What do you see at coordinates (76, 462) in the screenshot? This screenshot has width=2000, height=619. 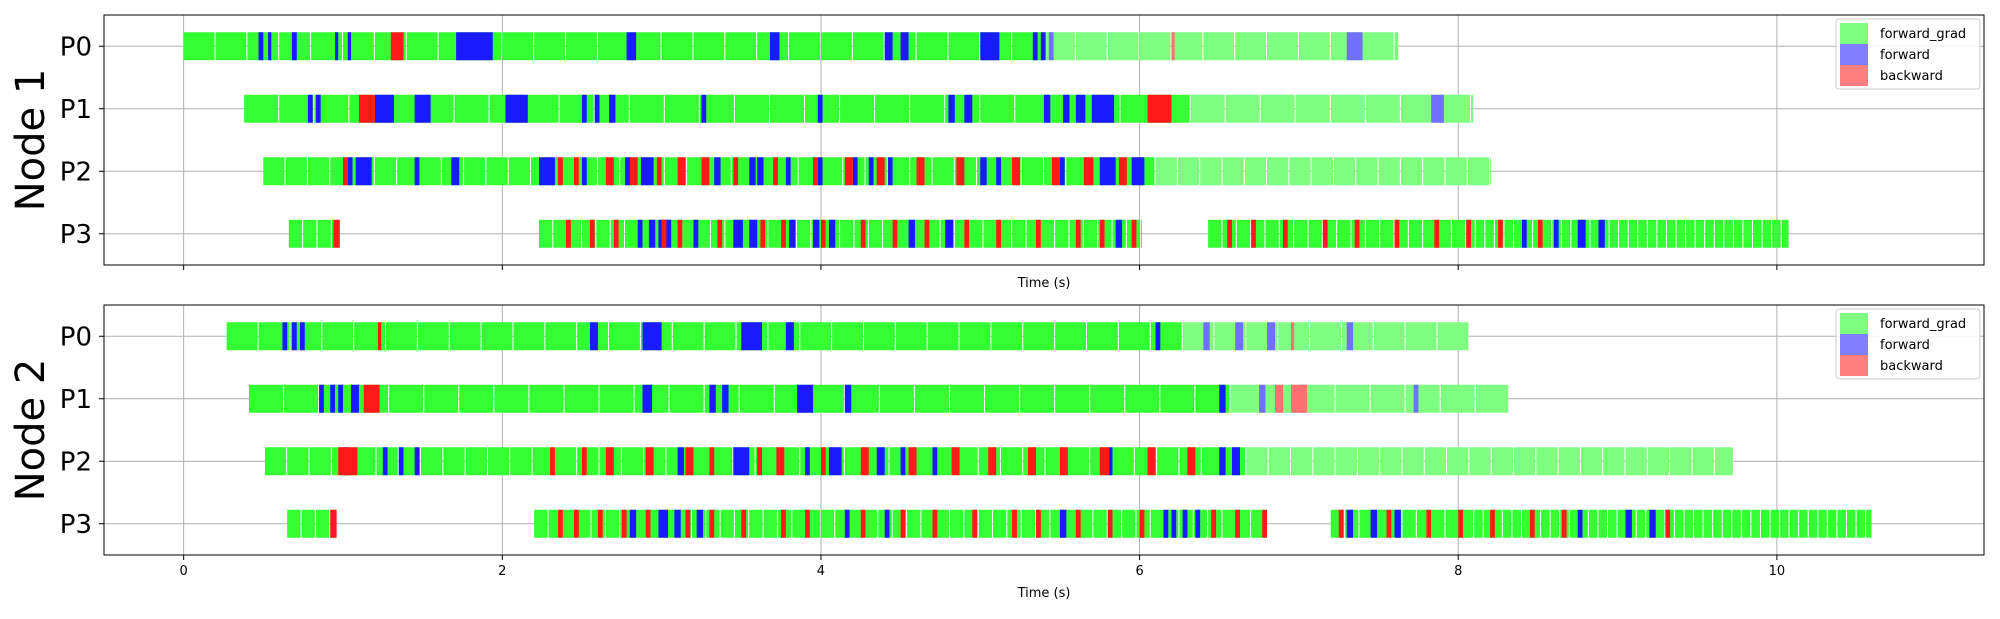 I see `y-tick-label: P2` at bounding box center [76, 462].